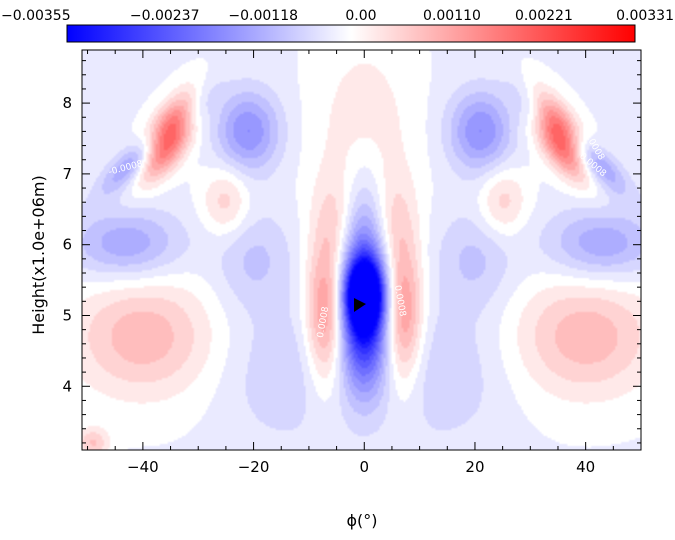 This screenshot has height=540, width=675. Describe the element at coordinates (67, 103) in the screenshot. I see `y-tick-label: 8` at that location.